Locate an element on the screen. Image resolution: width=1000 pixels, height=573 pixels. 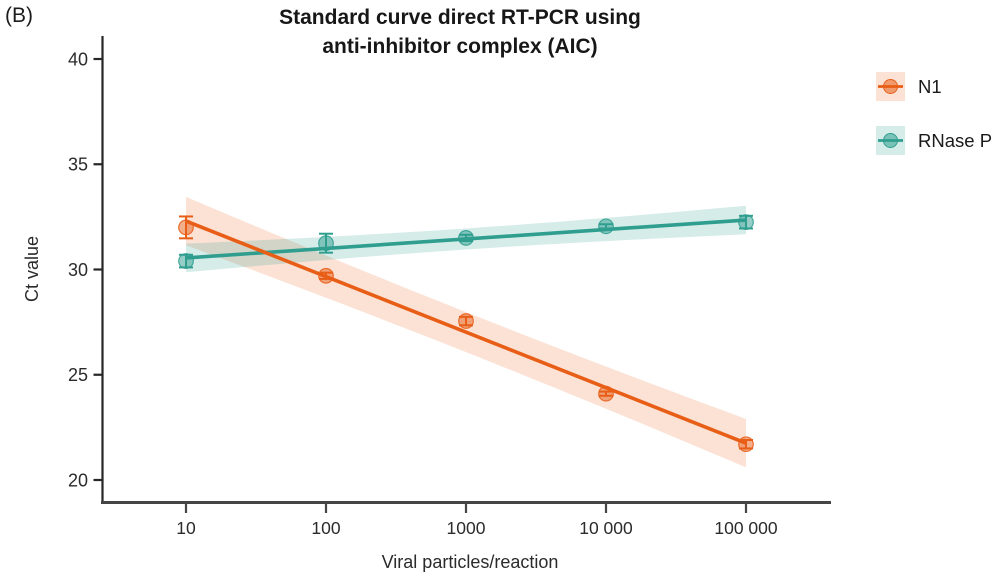
x-tick-label: 10 000 is located at coordinates (606, 528).